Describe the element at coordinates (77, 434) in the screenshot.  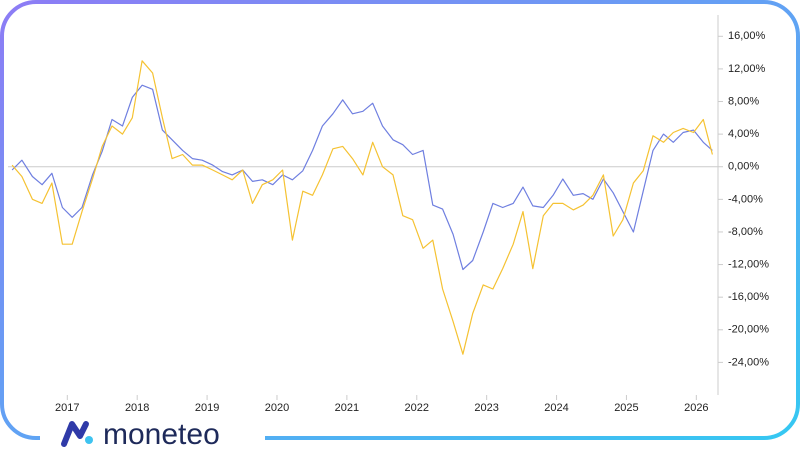
I see `logo-icon` at that location.